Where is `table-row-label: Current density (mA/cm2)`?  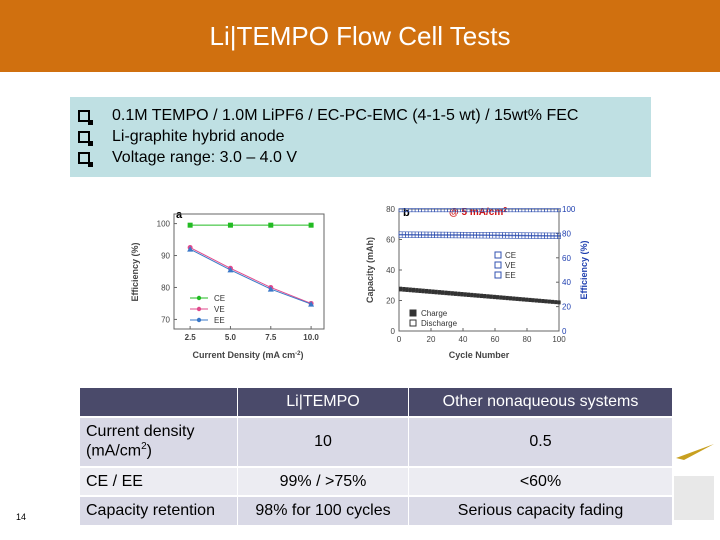 table-row-label: Current density (mA/cm2) is located at coordinates (158, 442).